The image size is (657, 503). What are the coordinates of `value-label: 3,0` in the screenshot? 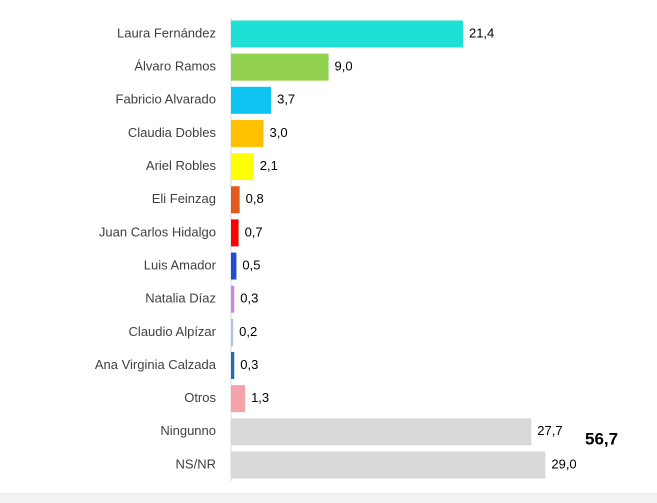 It's located at (279, 132).